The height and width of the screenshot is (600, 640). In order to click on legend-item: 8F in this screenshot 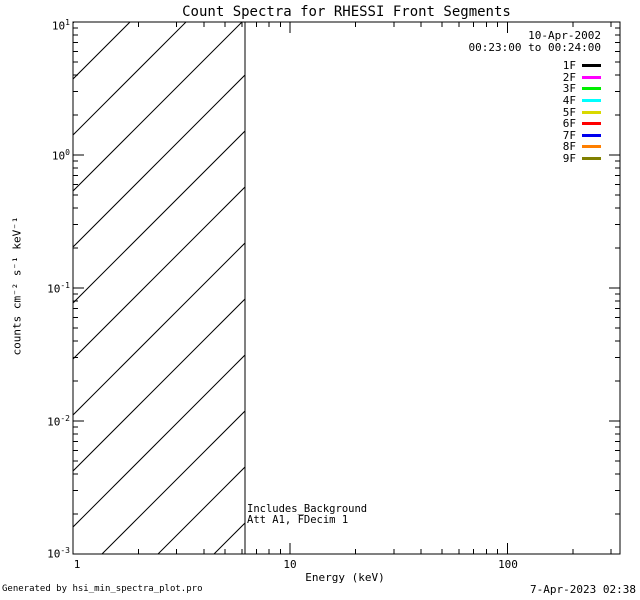, I will do `click(581, 147)`.